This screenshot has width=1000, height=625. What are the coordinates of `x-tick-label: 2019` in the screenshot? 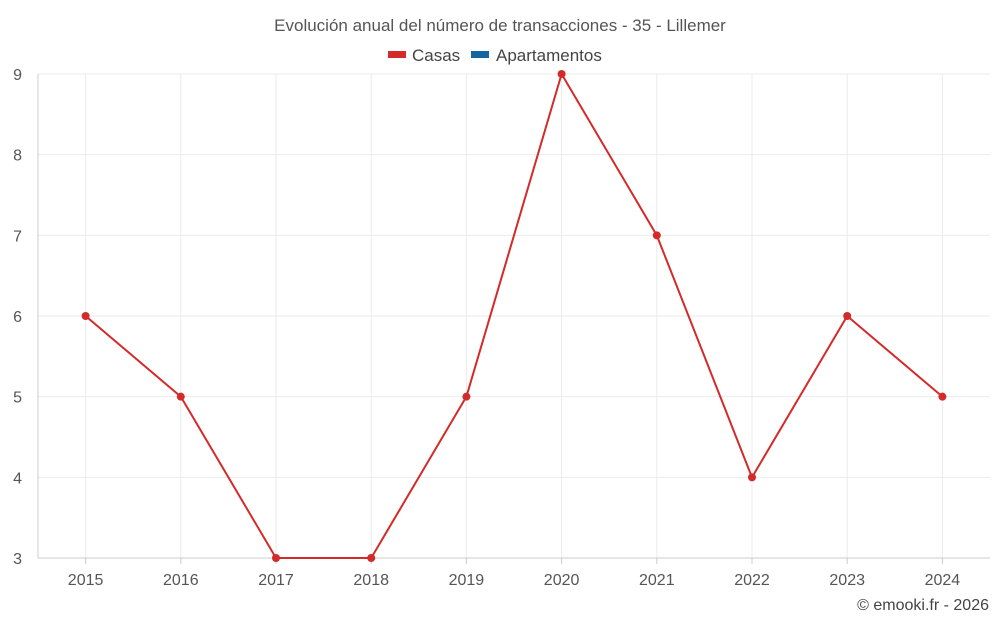 It's located at (467, 580).